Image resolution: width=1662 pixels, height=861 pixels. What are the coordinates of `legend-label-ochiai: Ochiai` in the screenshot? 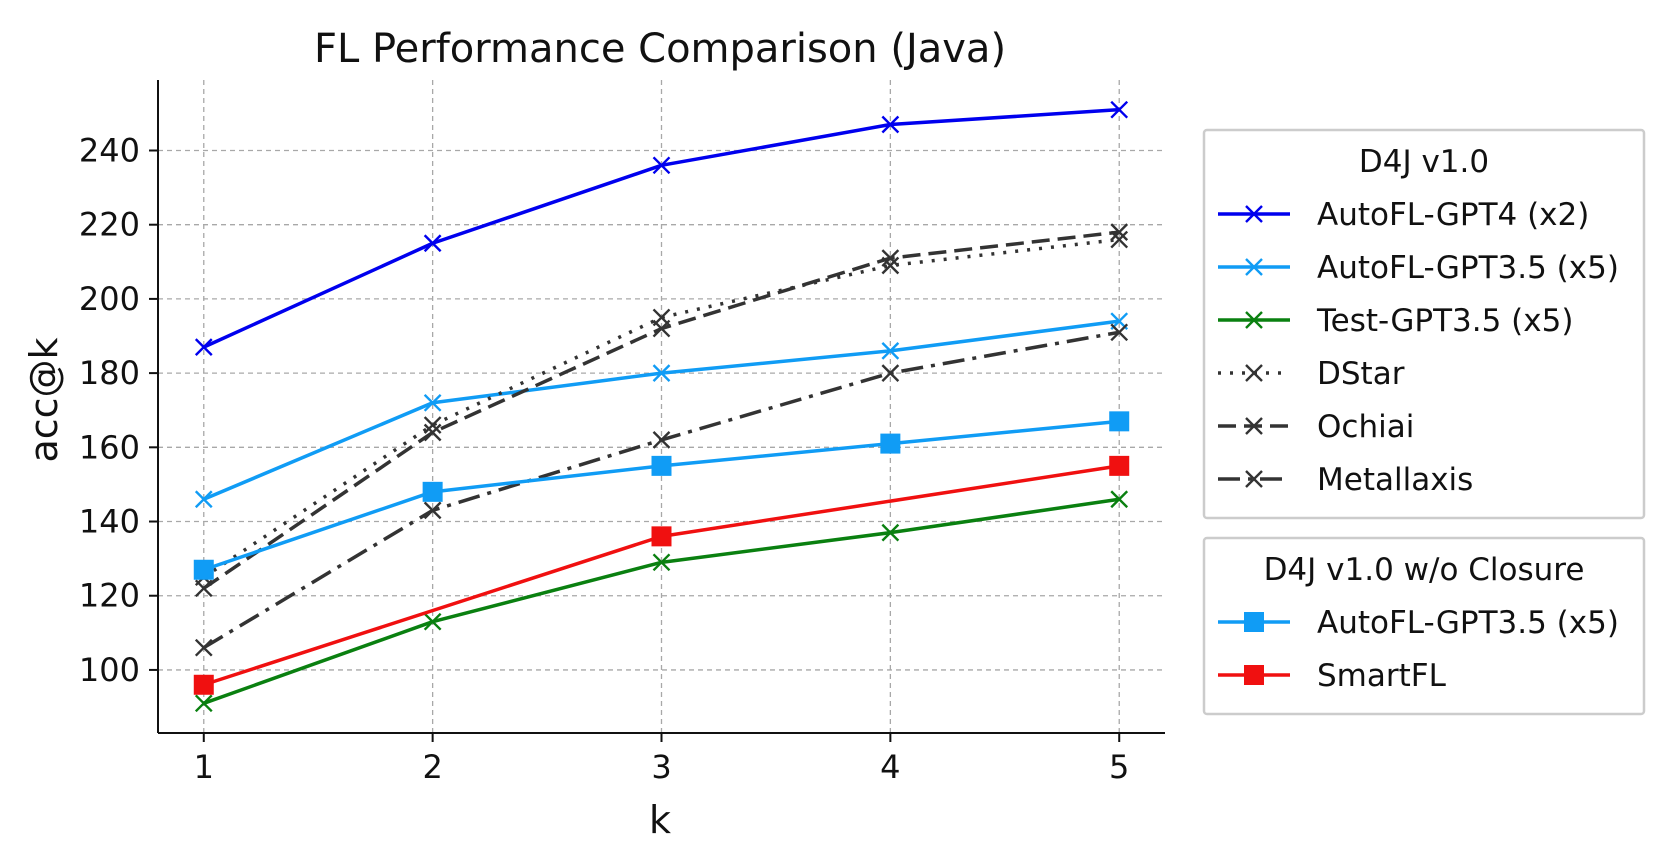 It's located at (1365, 427).